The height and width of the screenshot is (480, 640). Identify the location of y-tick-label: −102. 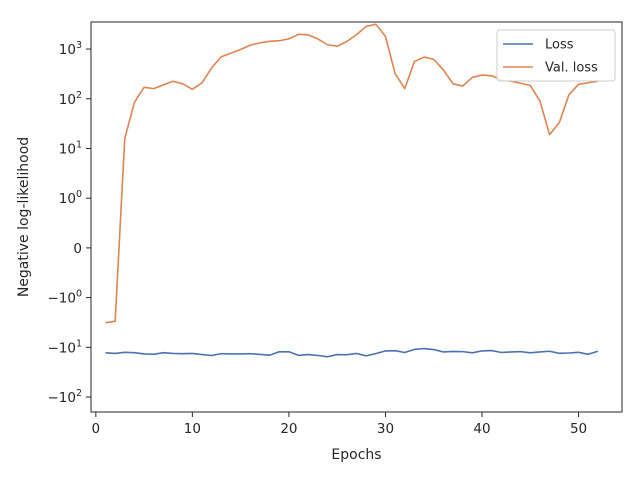
(64, 397).